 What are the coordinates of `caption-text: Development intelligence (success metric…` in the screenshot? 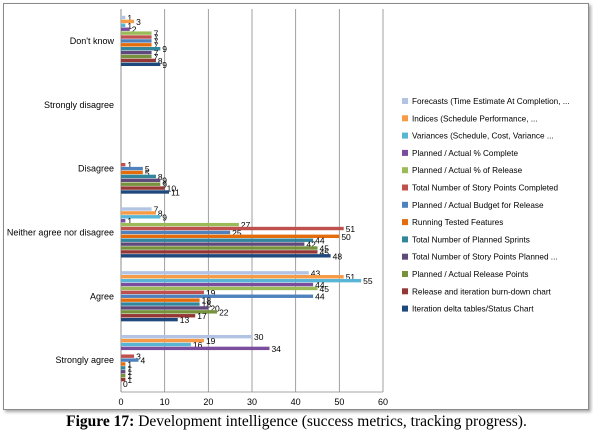 It's located at (330, 421).